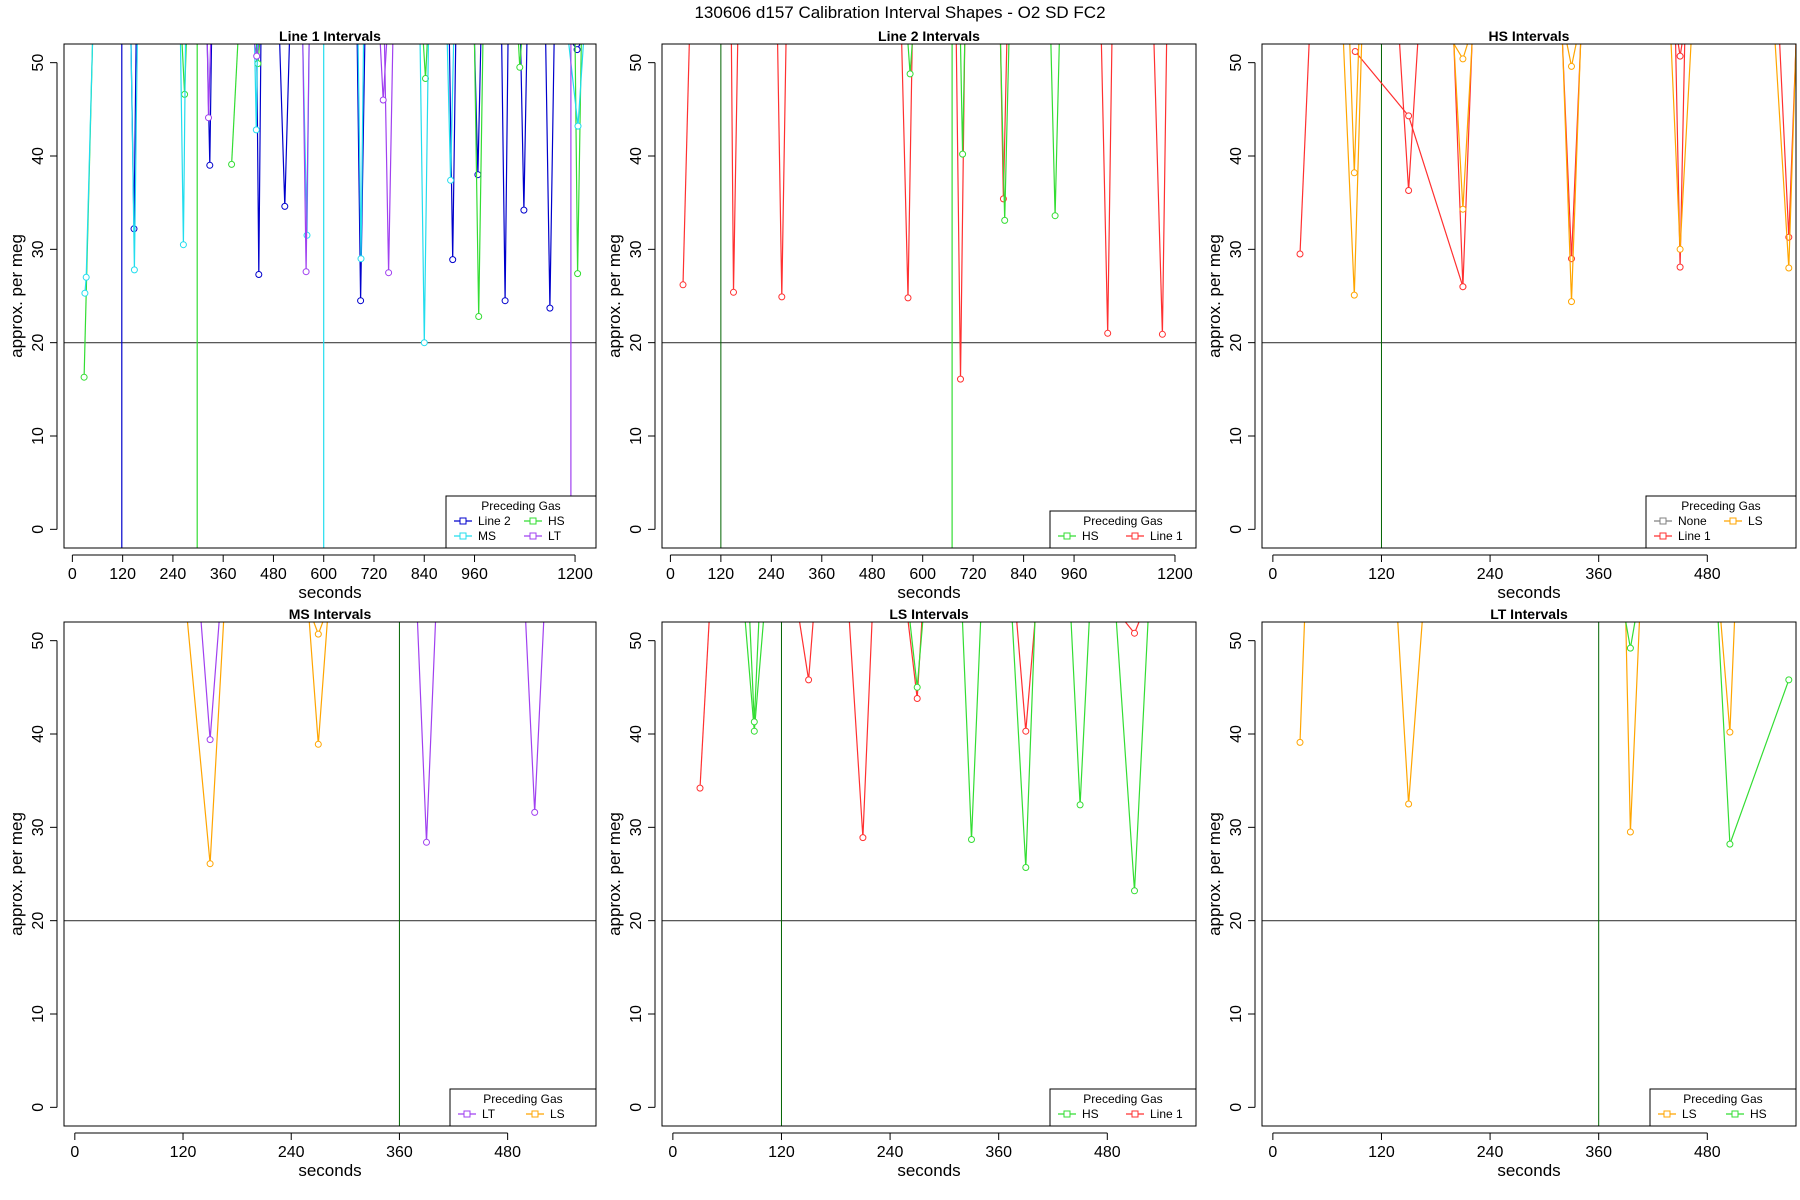  I want to click on series-line-hs, so click(754, 672).